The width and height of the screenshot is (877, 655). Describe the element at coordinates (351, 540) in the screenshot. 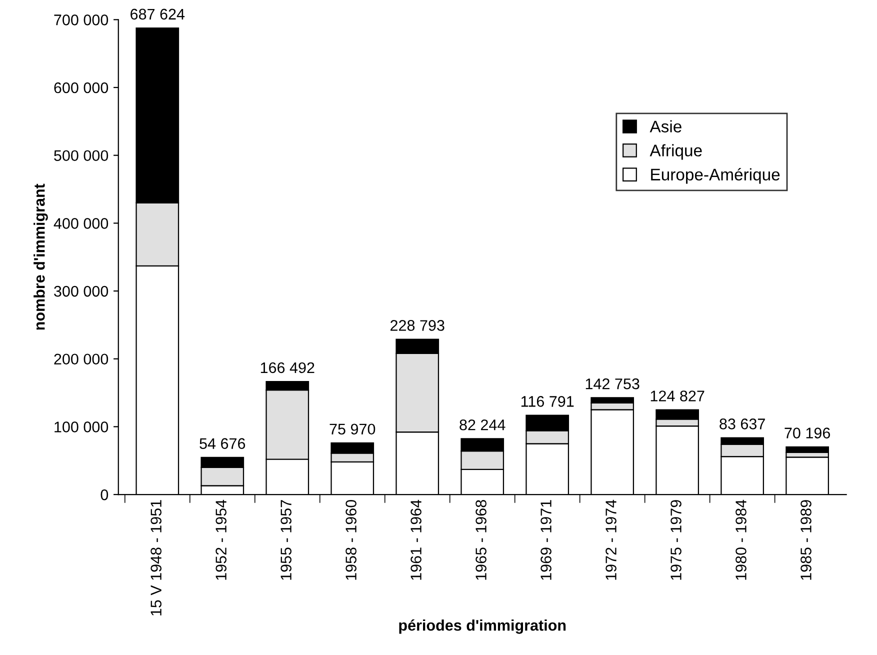

I see `x-tick-label: 1958 - 1960` at that location.